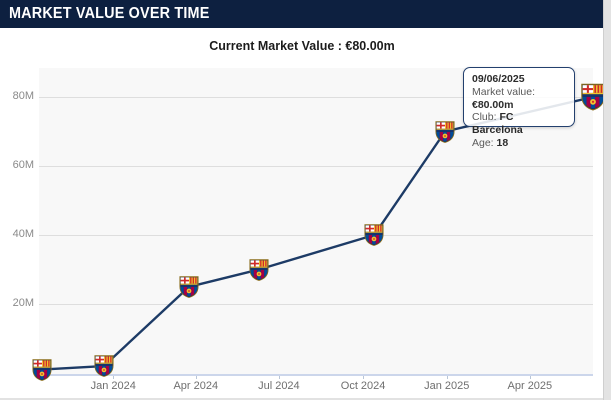 The image size is (611, 400). I want to click on x-axis-label: Apr 2025, so click(530, 386).